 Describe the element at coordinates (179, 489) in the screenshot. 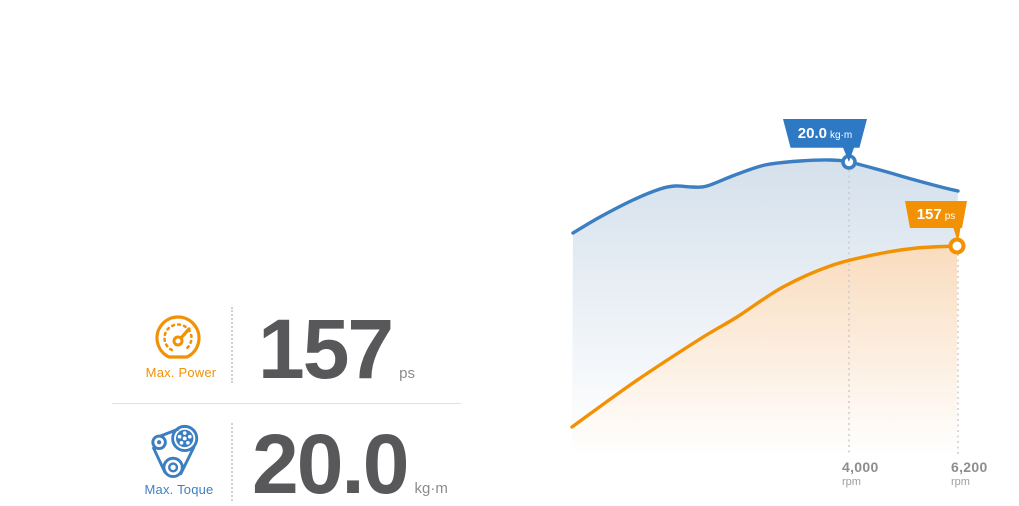

I see `max-torque-label: Max. Toque` at that location.